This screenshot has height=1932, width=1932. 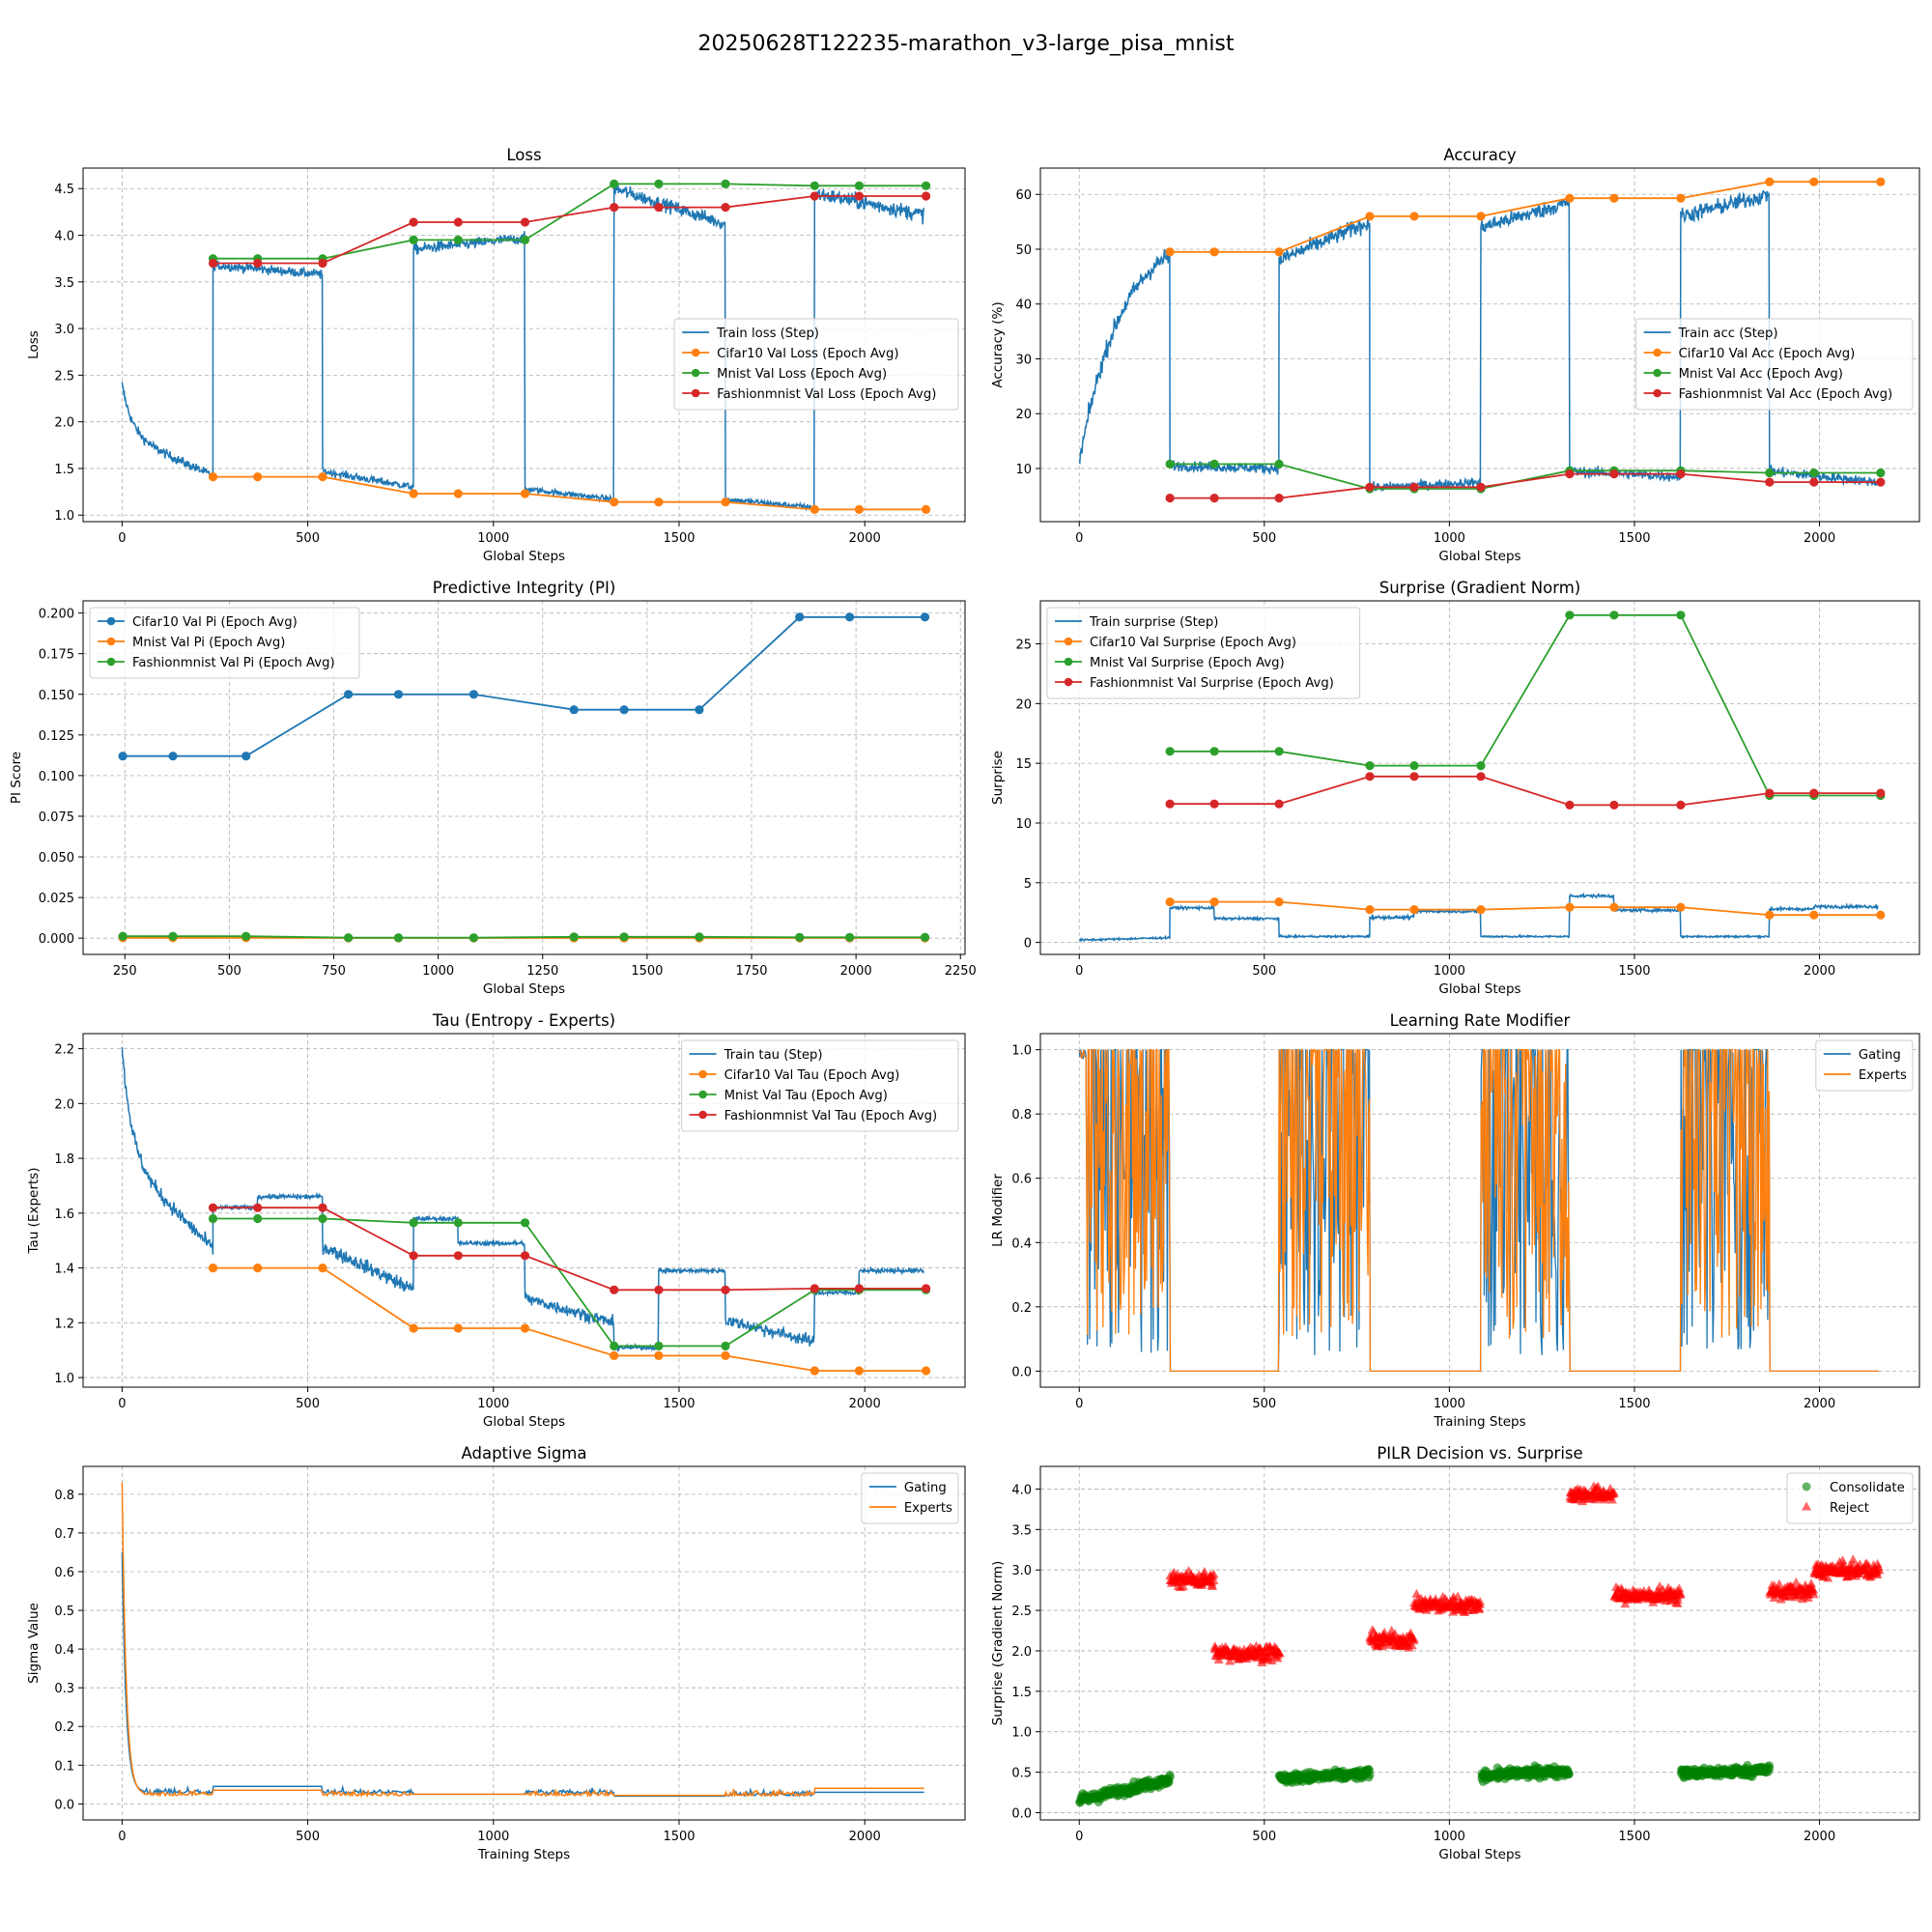 I want to click on legend-label: Train loss (Step), so click(x=767, y=334).